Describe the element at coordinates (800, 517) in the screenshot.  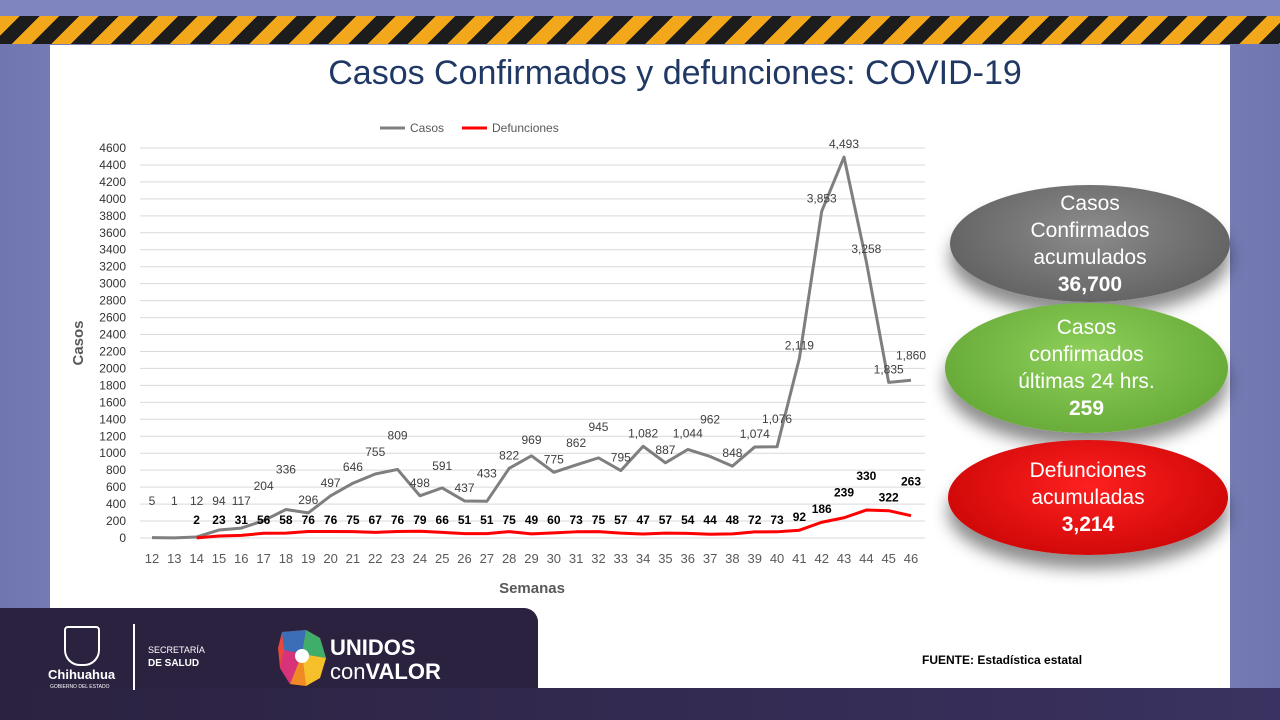
I see `defunciones-data-label: 92` at that location.